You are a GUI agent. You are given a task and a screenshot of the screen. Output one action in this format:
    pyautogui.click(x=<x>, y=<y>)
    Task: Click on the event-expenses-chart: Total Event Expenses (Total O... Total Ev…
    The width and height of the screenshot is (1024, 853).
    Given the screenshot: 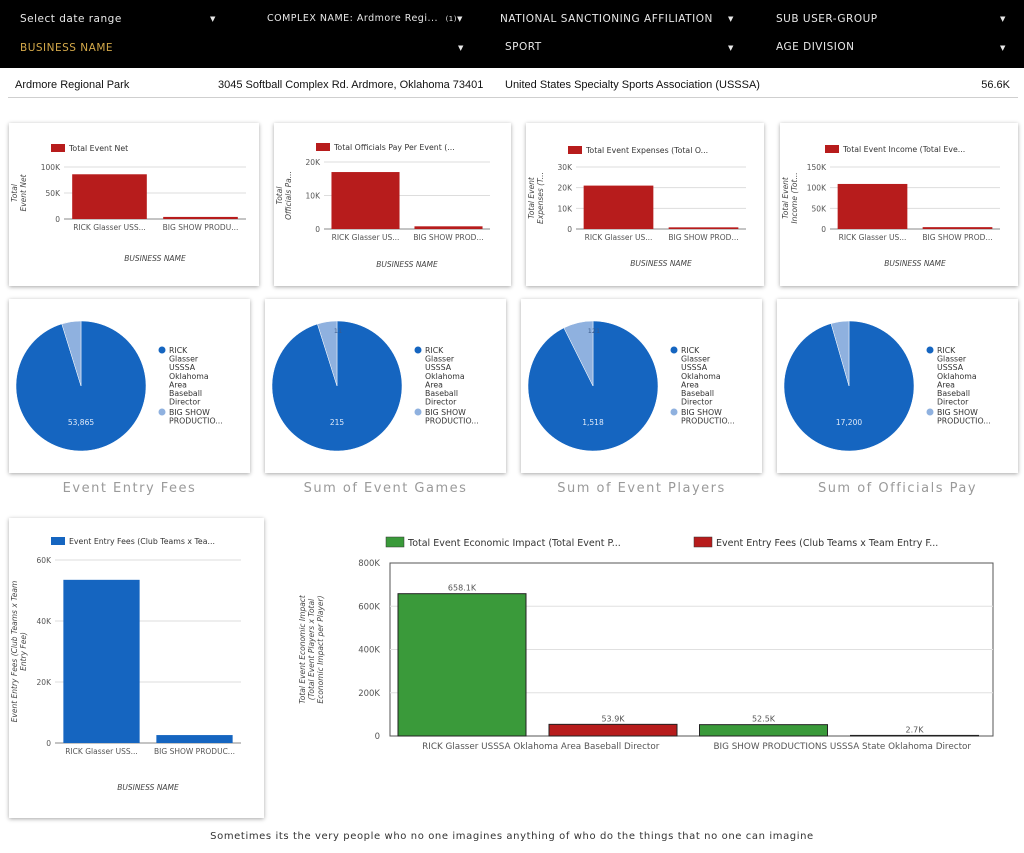 What is the action you would take?
    pyautogui.click(x=636, y=207)
    